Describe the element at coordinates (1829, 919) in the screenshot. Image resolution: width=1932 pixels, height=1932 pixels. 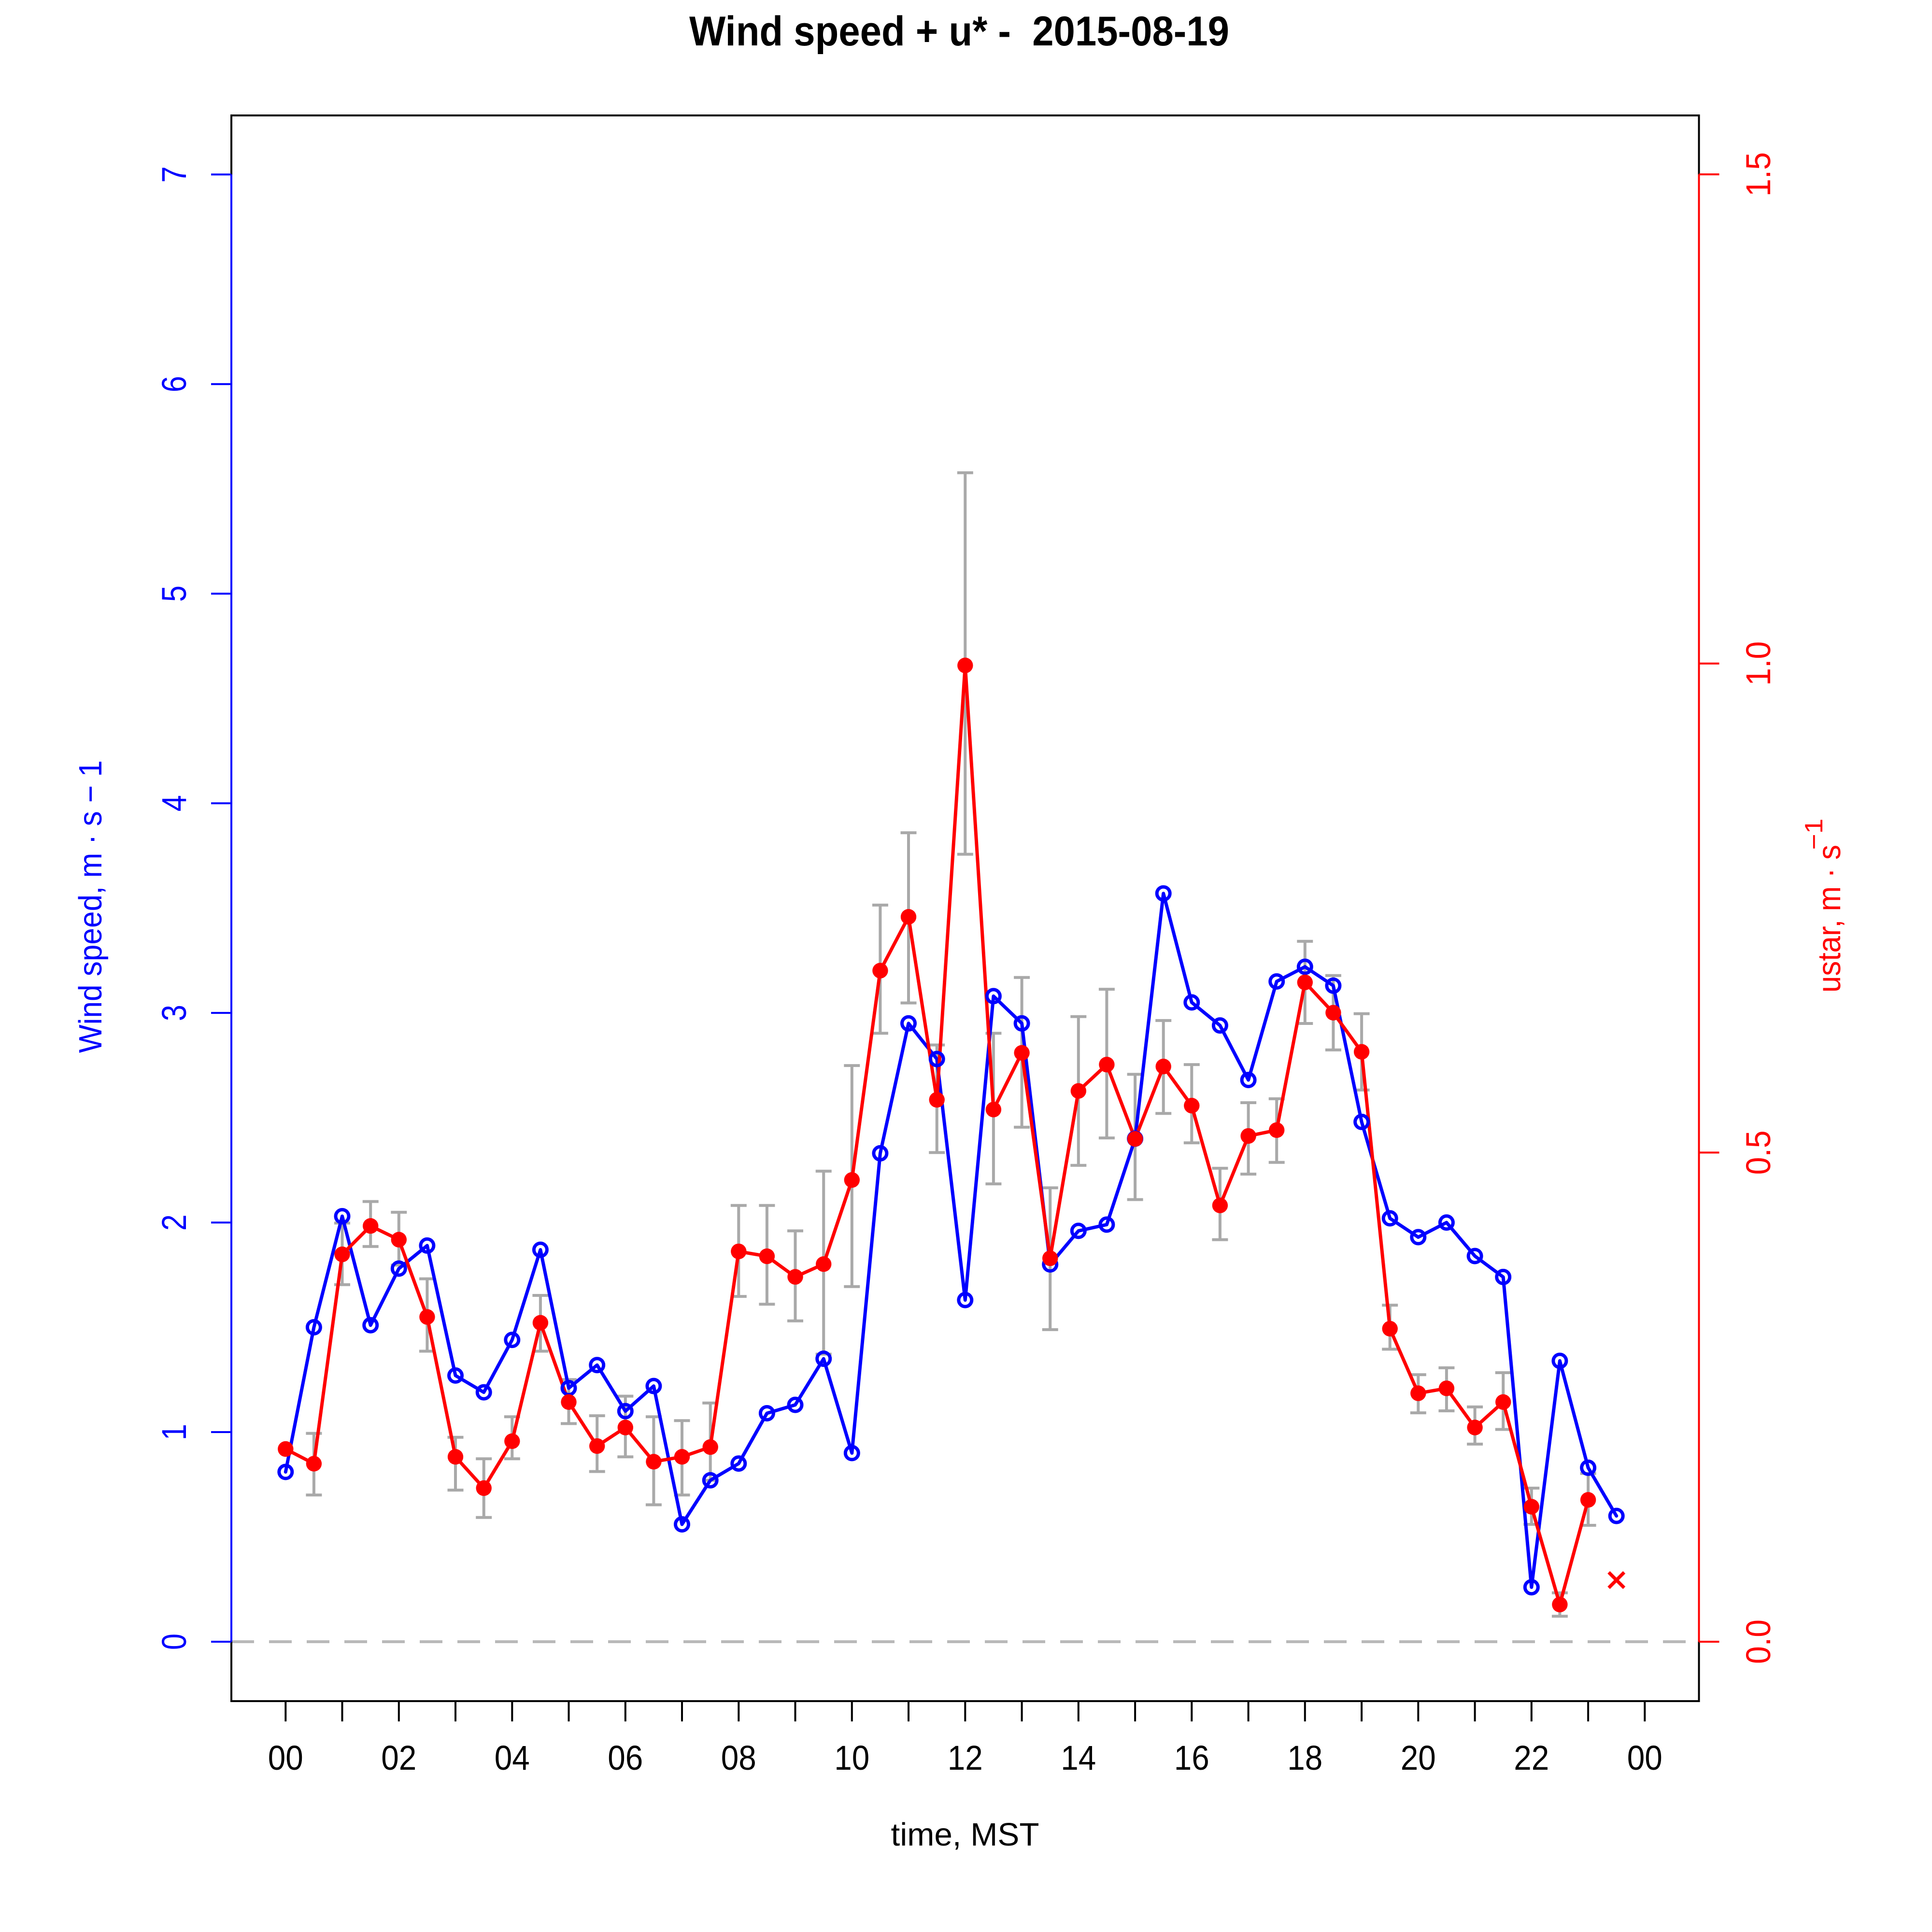
I see `svg-text: ustar, m · s` at that location.